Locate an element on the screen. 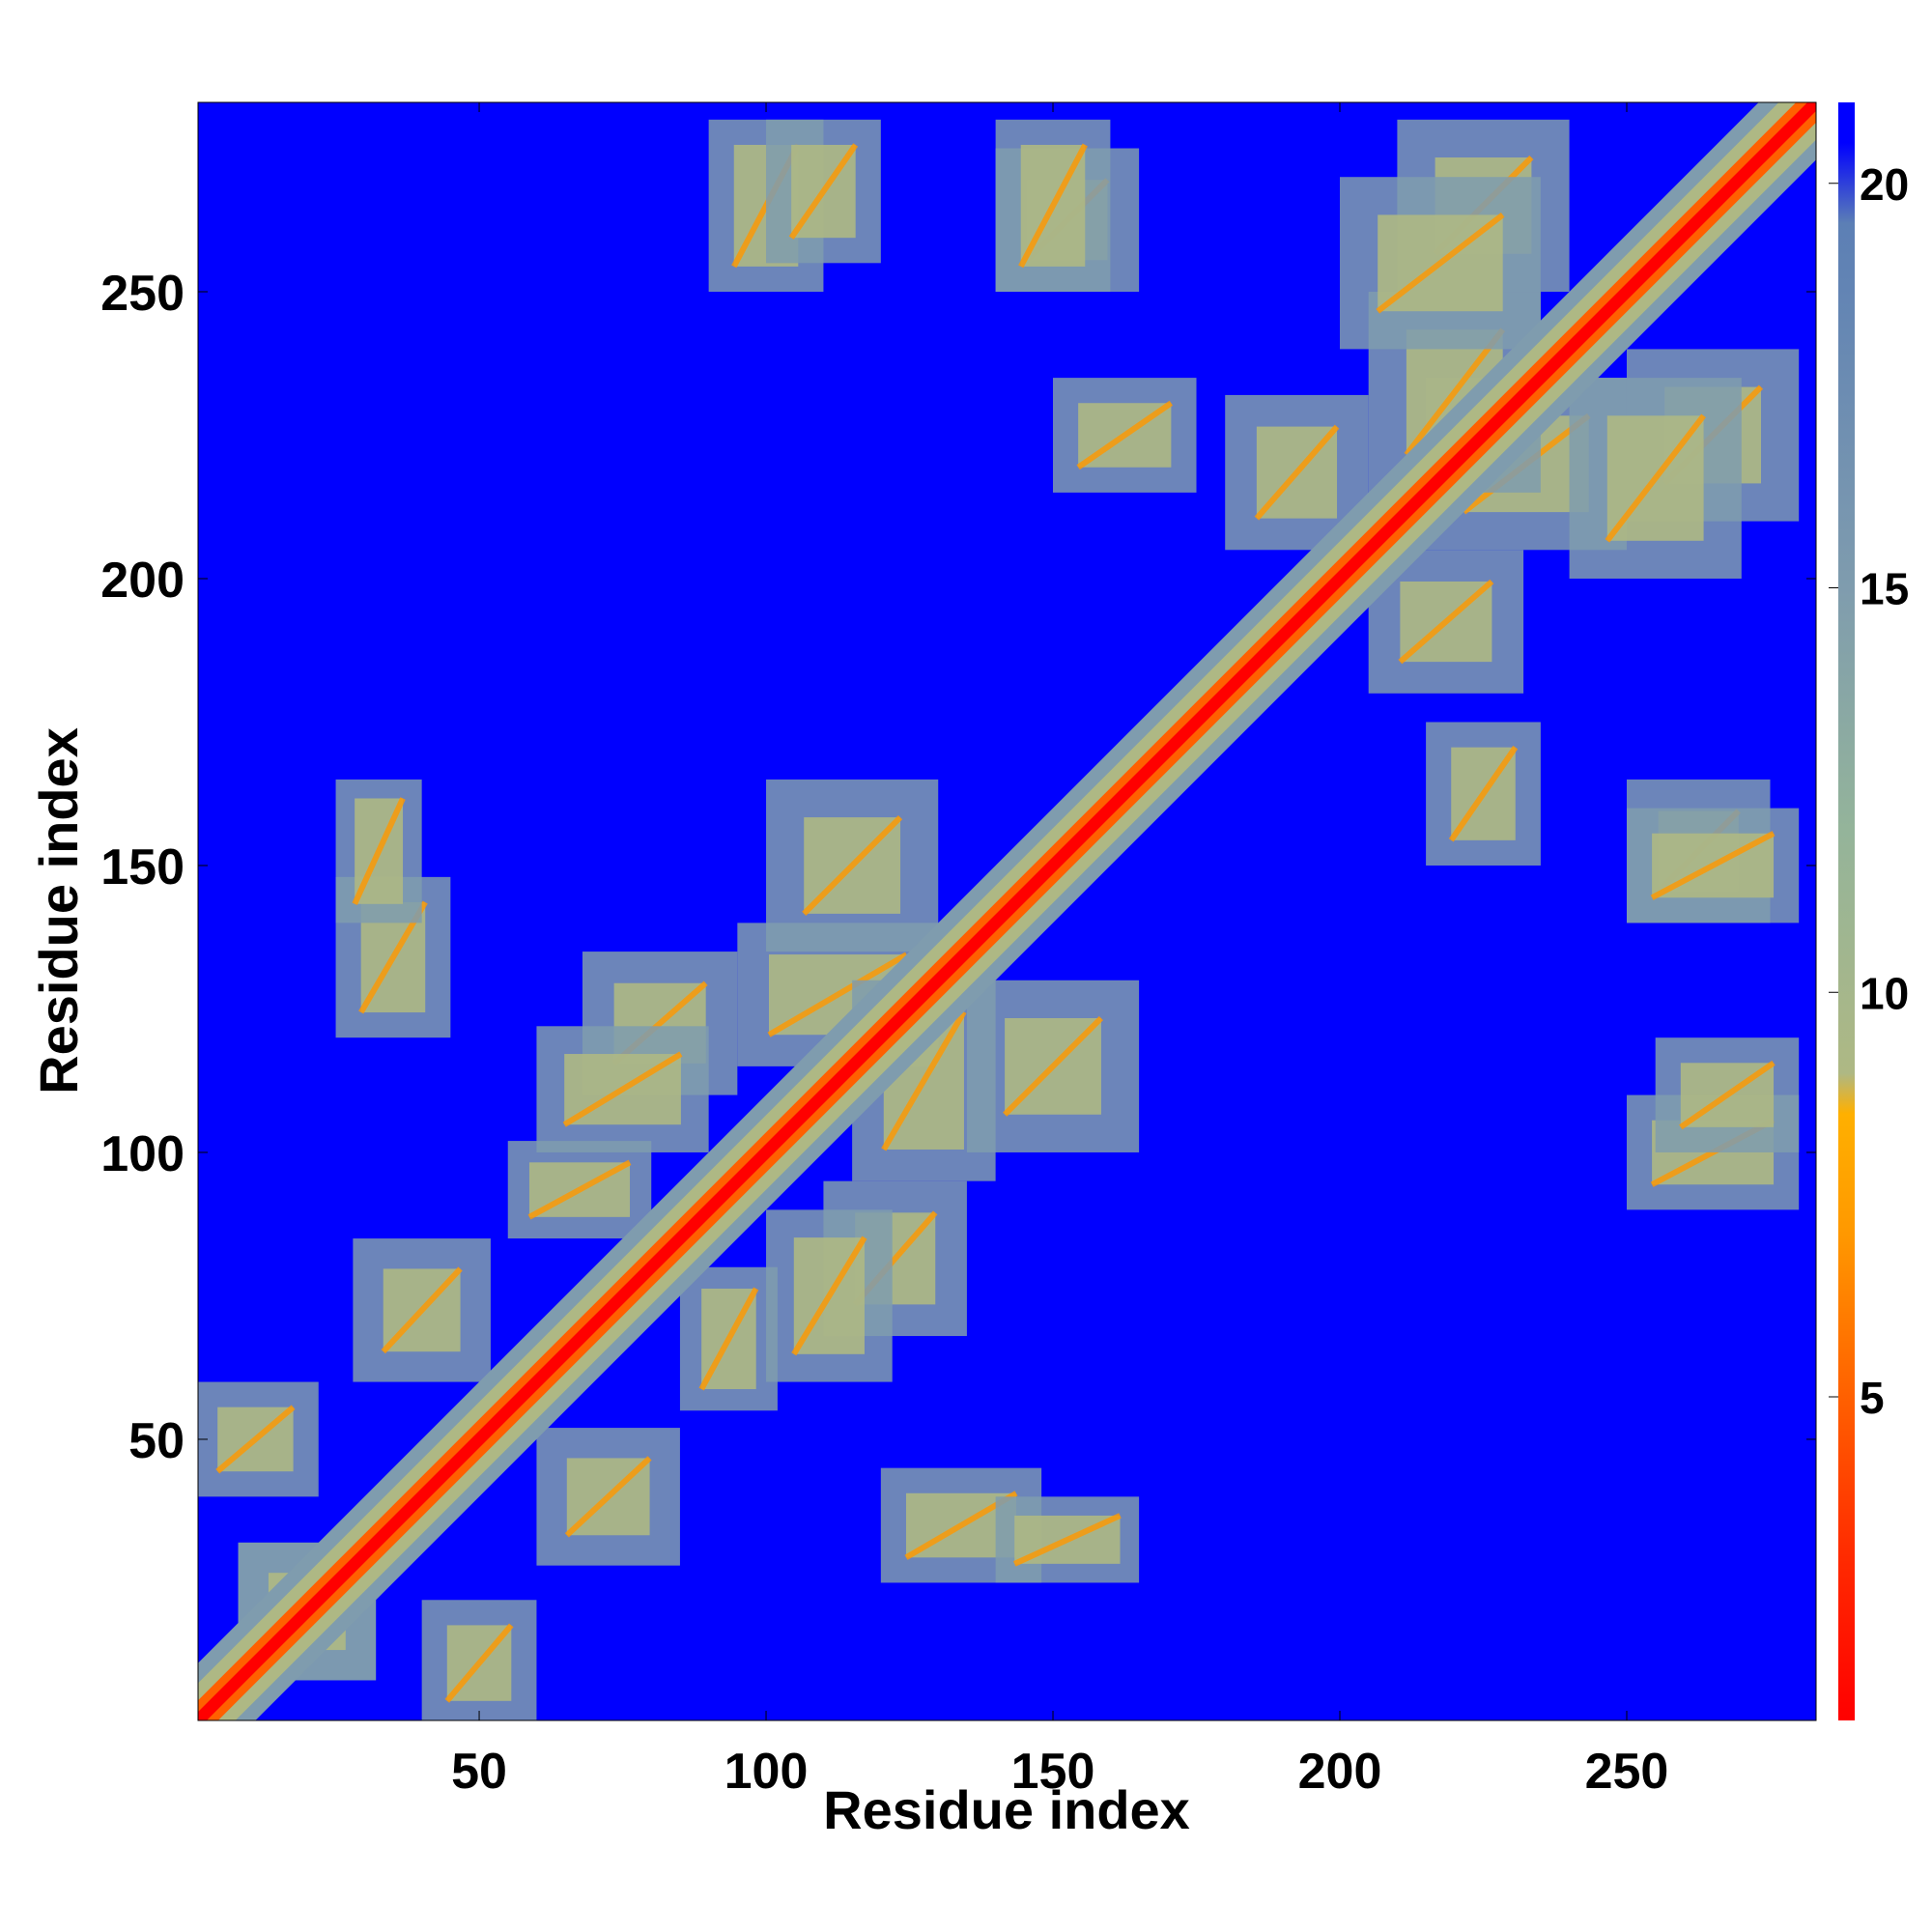 Image resolution: width=1932 pixels, height=1932 pixels. x-tick-label: 50 is located at coordinates (479, 1772).